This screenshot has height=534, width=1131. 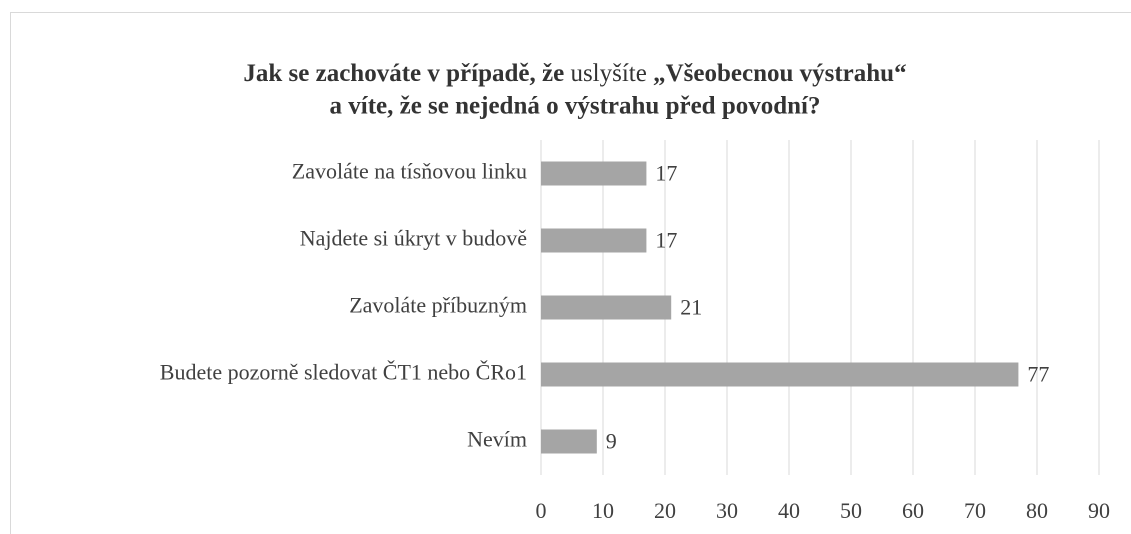 I want to click on x-tick-label: 60, so click(x=913, y=510).